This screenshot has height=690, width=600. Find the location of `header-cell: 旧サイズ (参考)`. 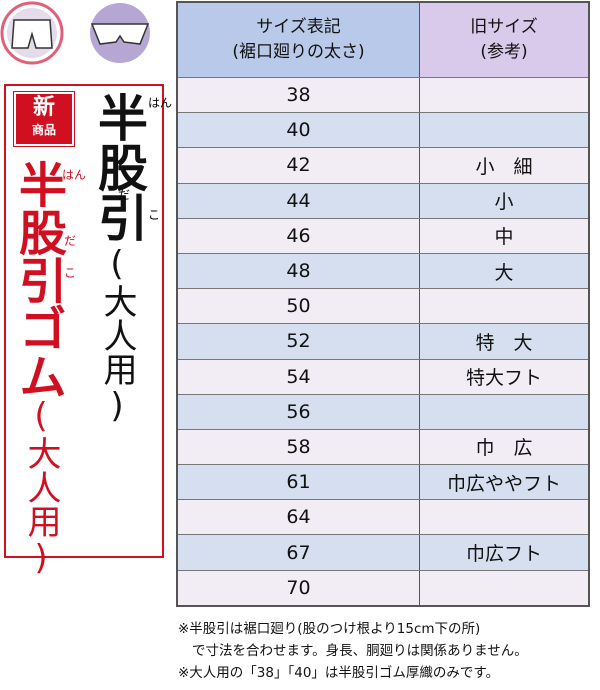

header-cell: 旧サイズ (参考) is located at coordinates (504, 40).